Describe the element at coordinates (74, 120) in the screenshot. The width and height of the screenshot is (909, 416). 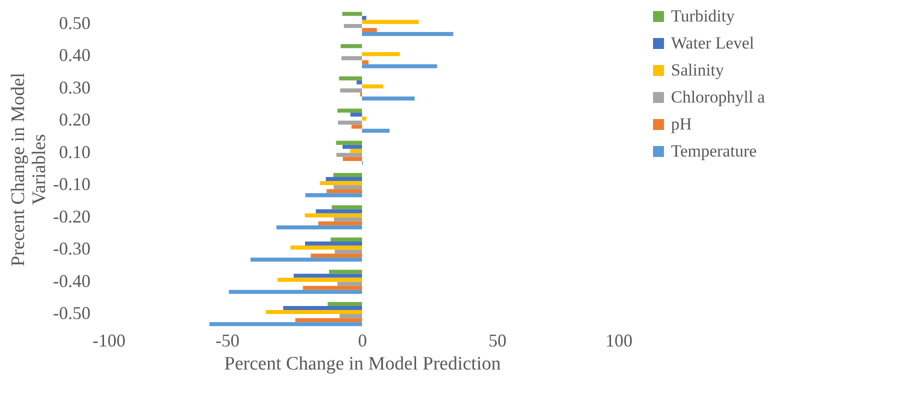
I see `y-tick-label: 0.20` at that location.